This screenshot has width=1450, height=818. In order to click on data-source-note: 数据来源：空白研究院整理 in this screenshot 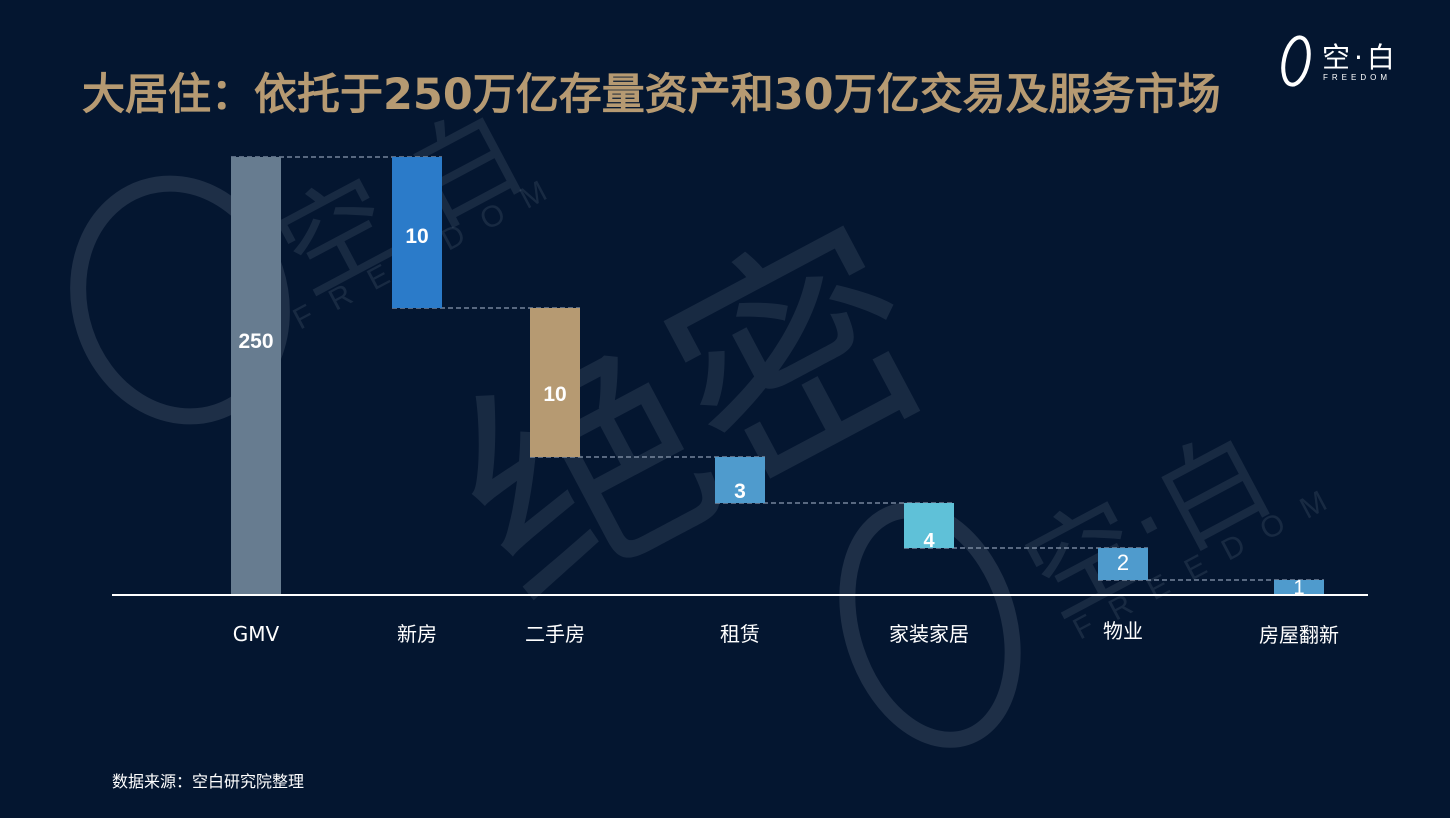, I will do `click(208, 781)`.